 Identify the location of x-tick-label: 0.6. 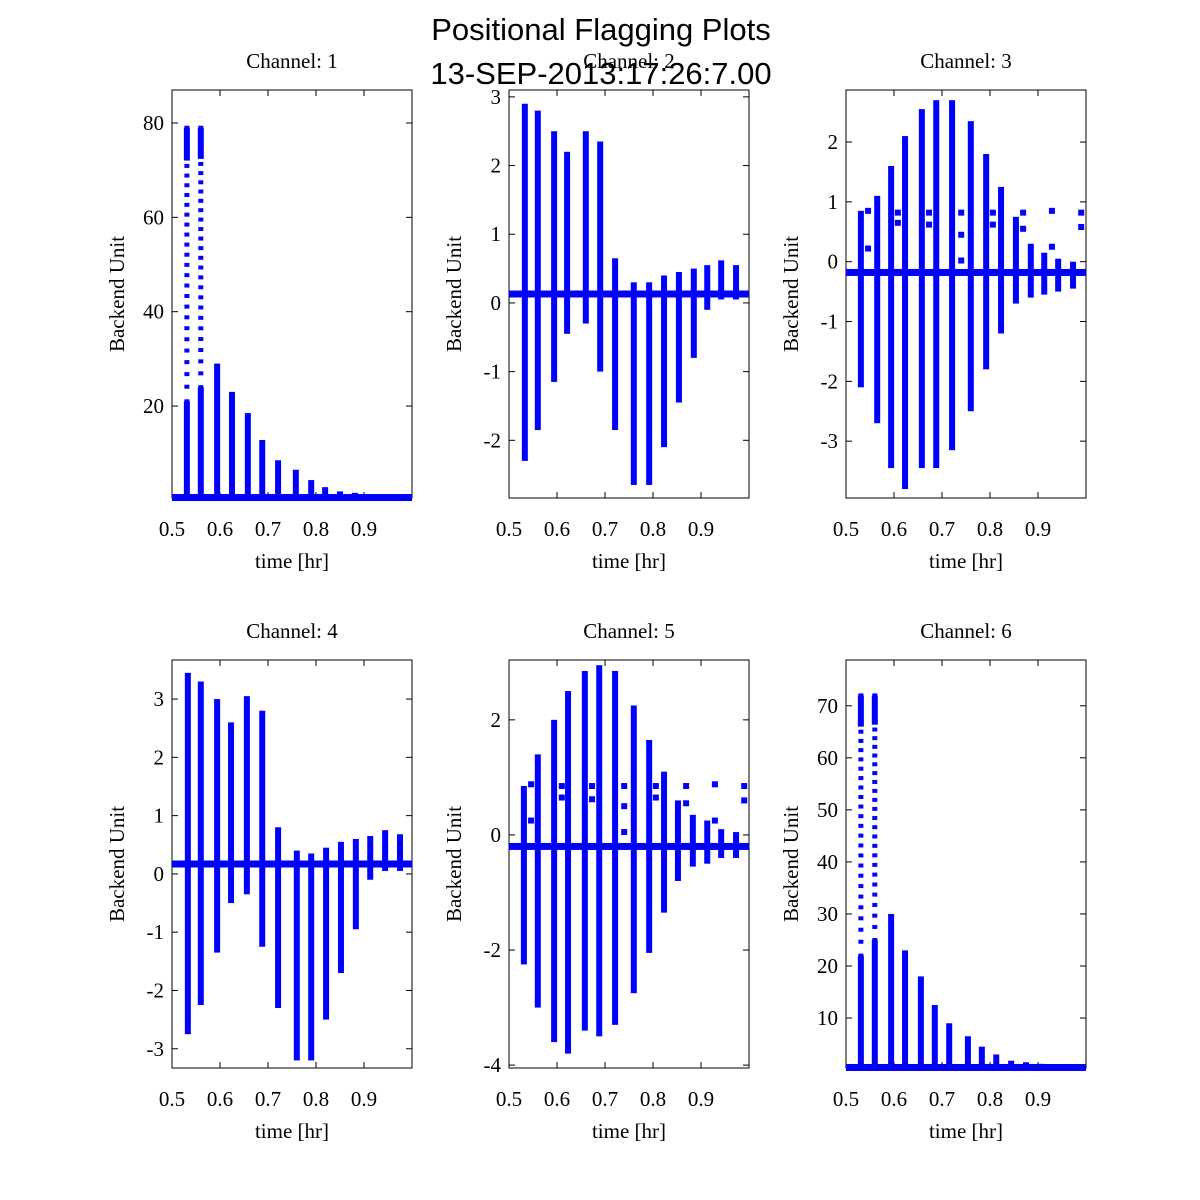
(894, 529).